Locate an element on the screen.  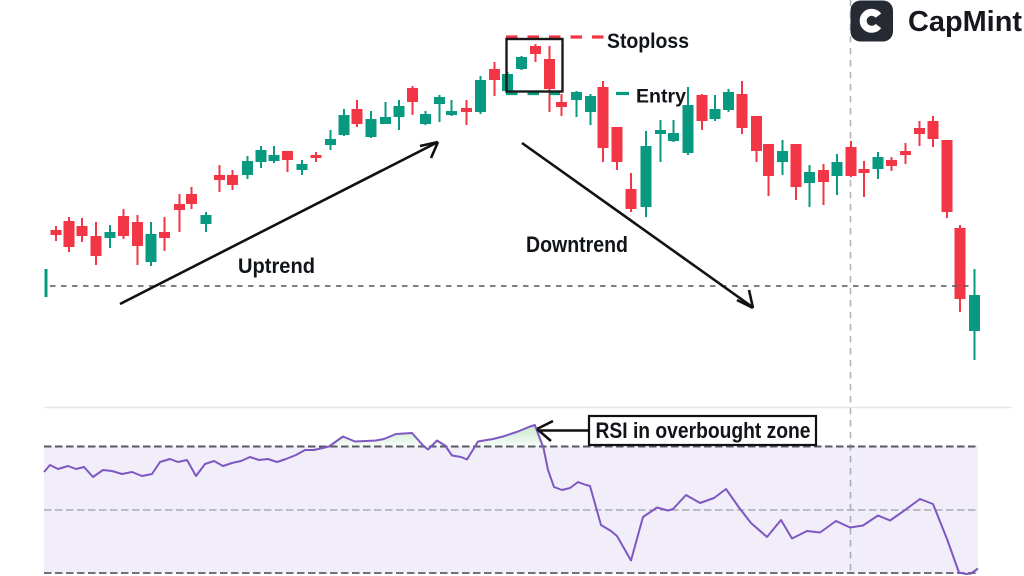
svg-text: Uptrend is located at coordinates (276, 266).